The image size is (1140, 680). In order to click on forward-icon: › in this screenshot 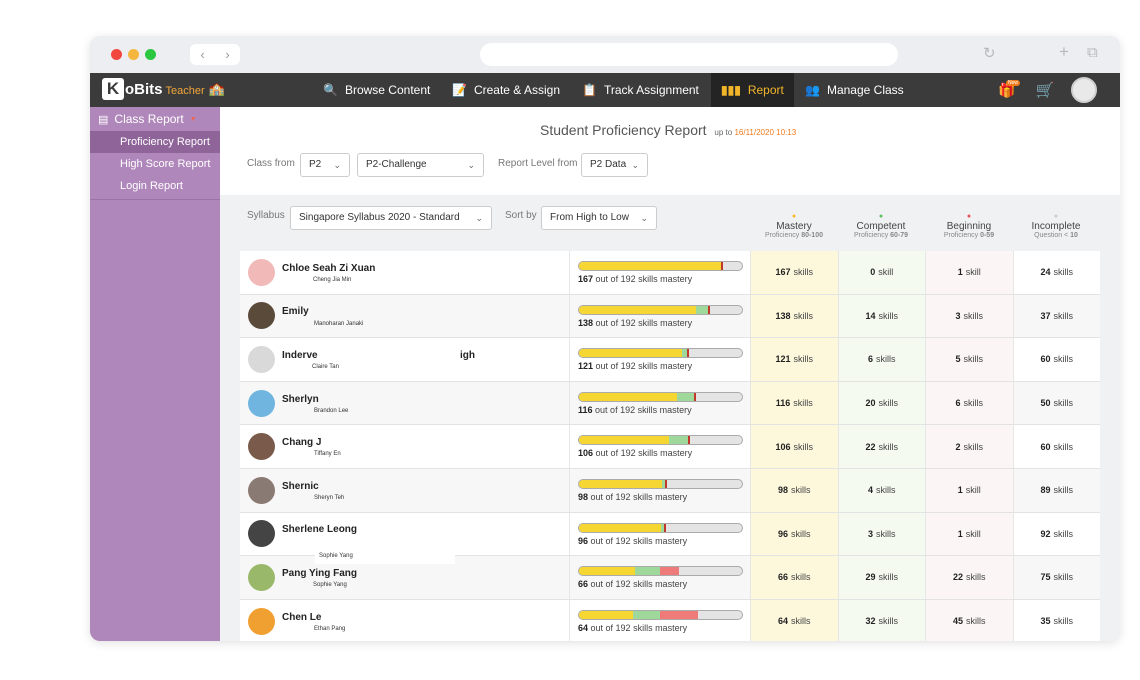, I will do `click(227, 54)`.